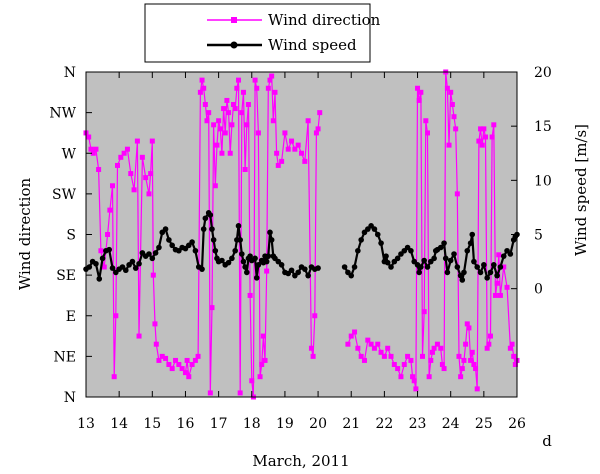  I want to click on x-tick-label: 25, so click(484, 424).